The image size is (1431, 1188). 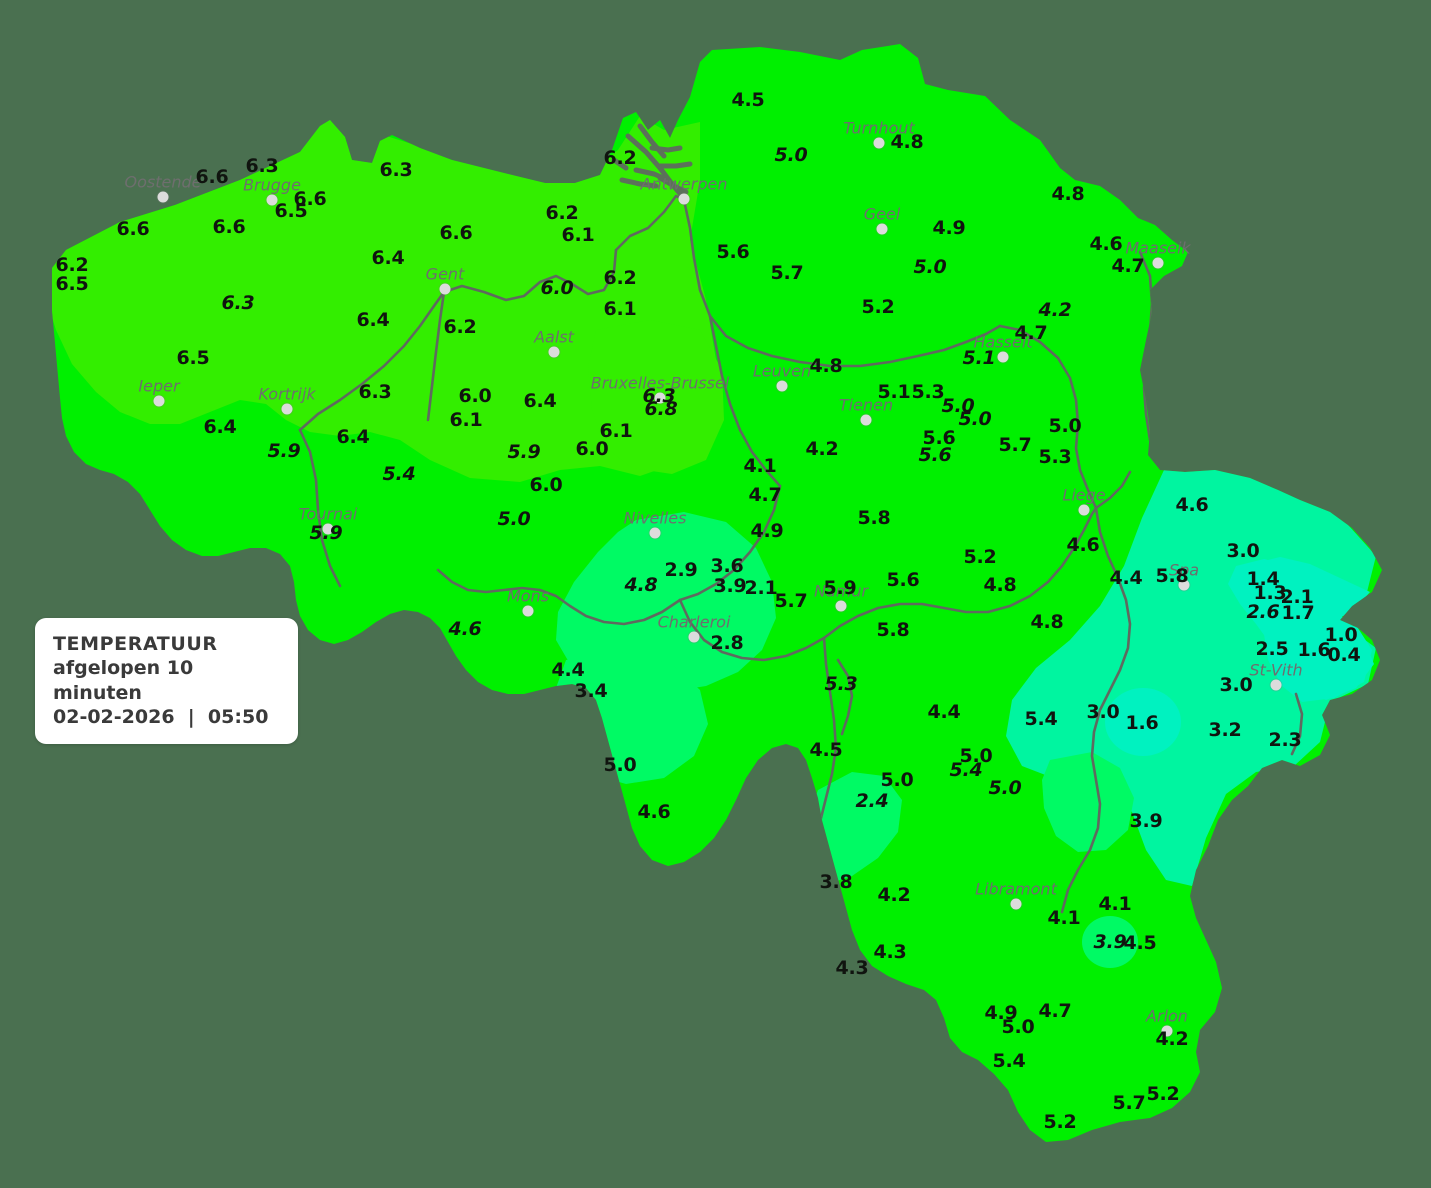 I want to click on band-cyan-blob-stvith, so click(x=1143, y=722).